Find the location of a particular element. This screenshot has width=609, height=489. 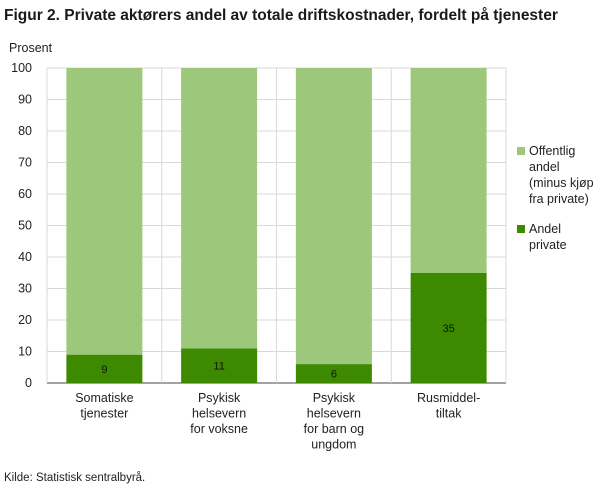

y-tick-label: 100 is located at coordinates (21, 68).